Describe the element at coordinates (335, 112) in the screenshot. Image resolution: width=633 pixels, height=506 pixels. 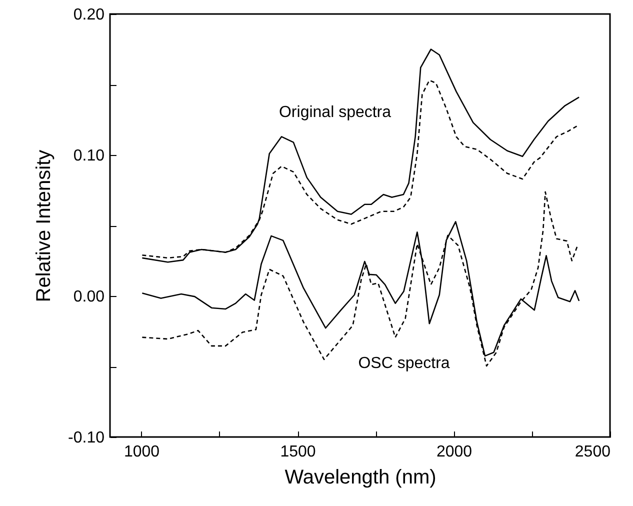
I see `annotation: Original spectra` at that location.